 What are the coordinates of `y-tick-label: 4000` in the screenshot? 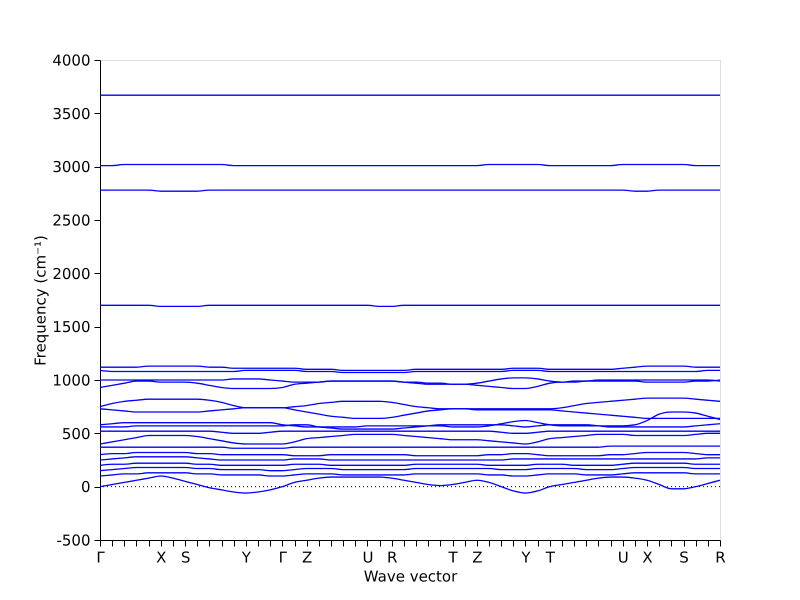 It's located at (71, 61).